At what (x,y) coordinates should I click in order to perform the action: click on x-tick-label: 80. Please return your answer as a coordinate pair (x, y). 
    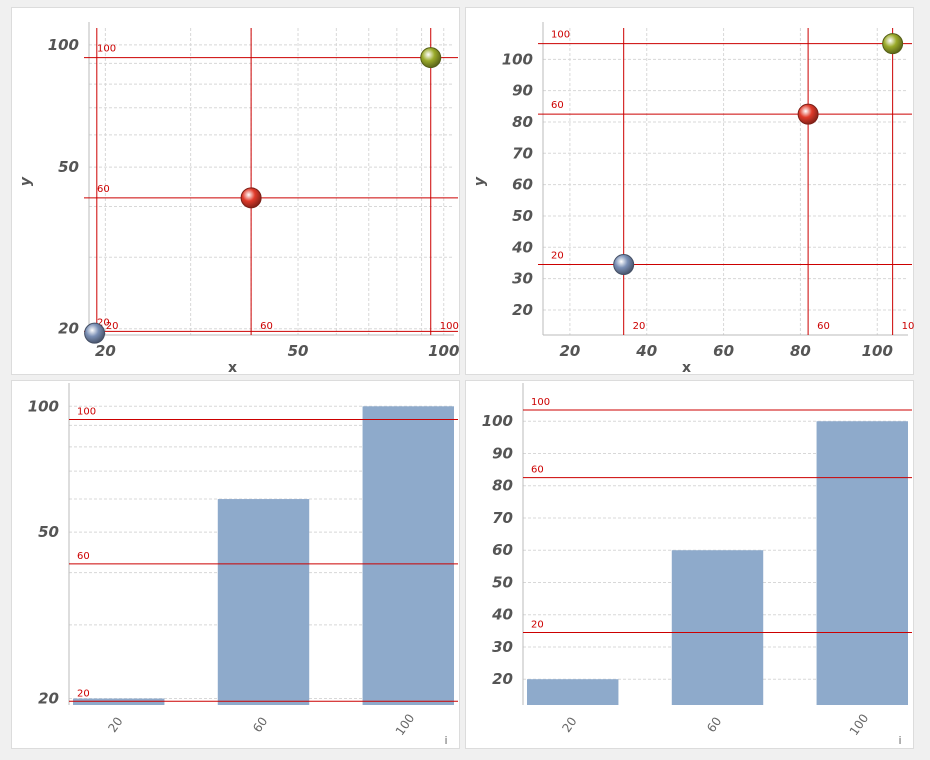
    Looking at the image, I should click on (800, 351).